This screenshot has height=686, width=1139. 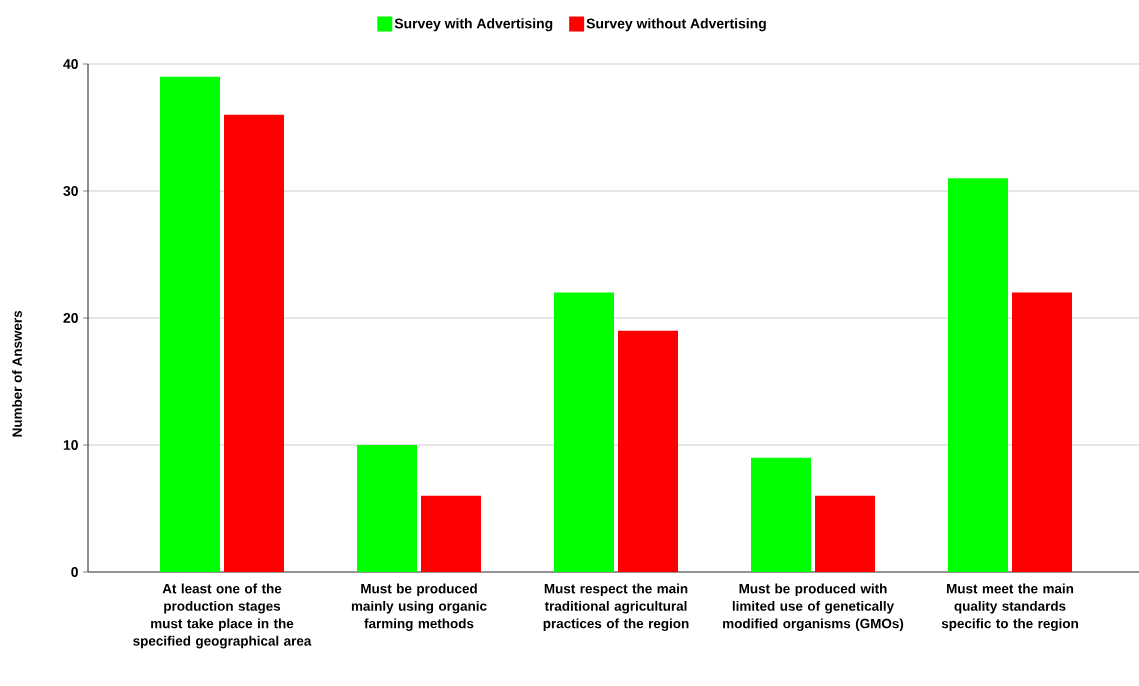 I want to click on y-tick-label: 0, so click(x=74, y=572).